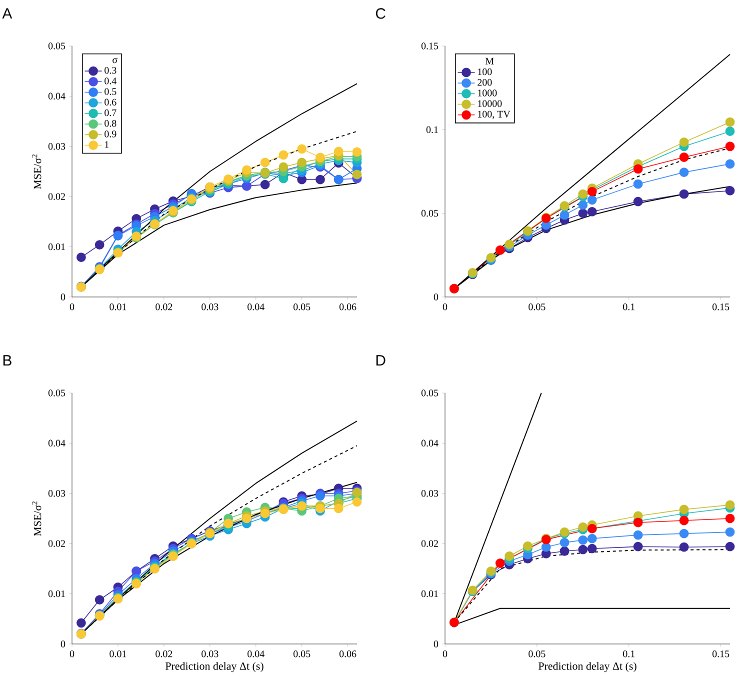 The width and height of the screenshot is (737, 688). What do you see at coordinates (7, 360) in the screenshot?
I see `chart-title: B` at bounding box center [7, 360].